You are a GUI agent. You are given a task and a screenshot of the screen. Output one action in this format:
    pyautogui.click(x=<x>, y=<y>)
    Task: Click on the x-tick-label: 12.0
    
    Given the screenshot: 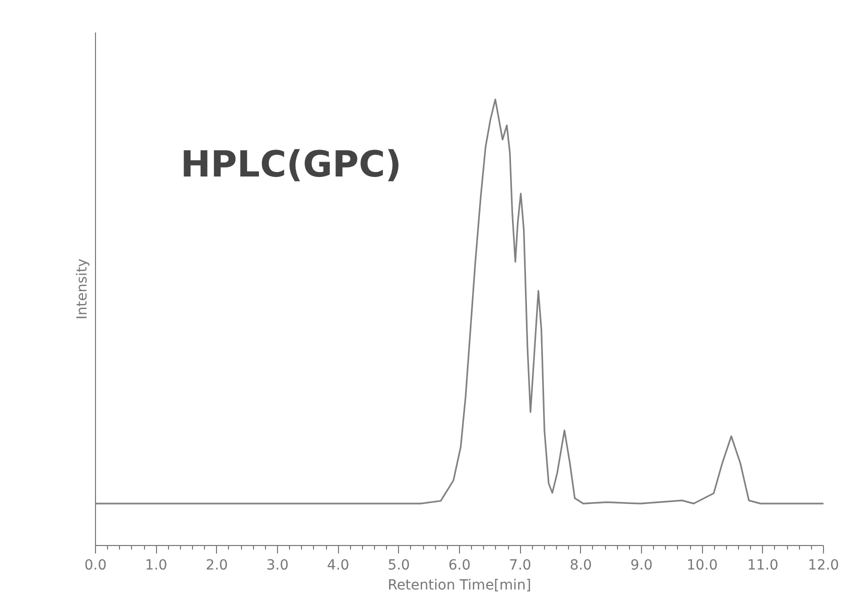 What is the action you would take?
    pyautogui.click(x=824, y=566)
    